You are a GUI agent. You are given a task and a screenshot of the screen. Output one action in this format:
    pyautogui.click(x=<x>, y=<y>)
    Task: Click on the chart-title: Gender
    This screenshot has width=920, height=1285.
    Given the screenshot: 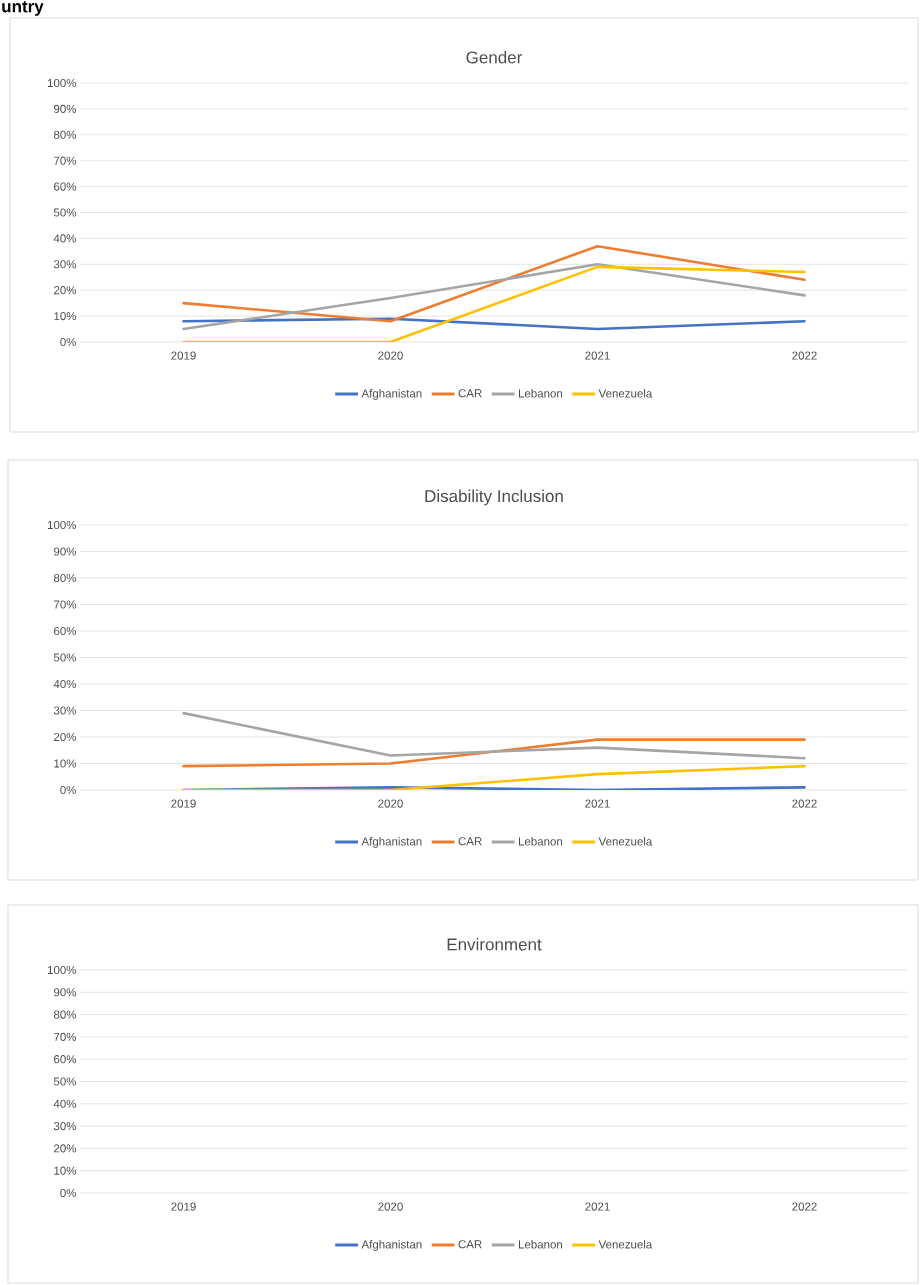 What is the action you would take?
    pyautogui.click(x=494, y=57)
    